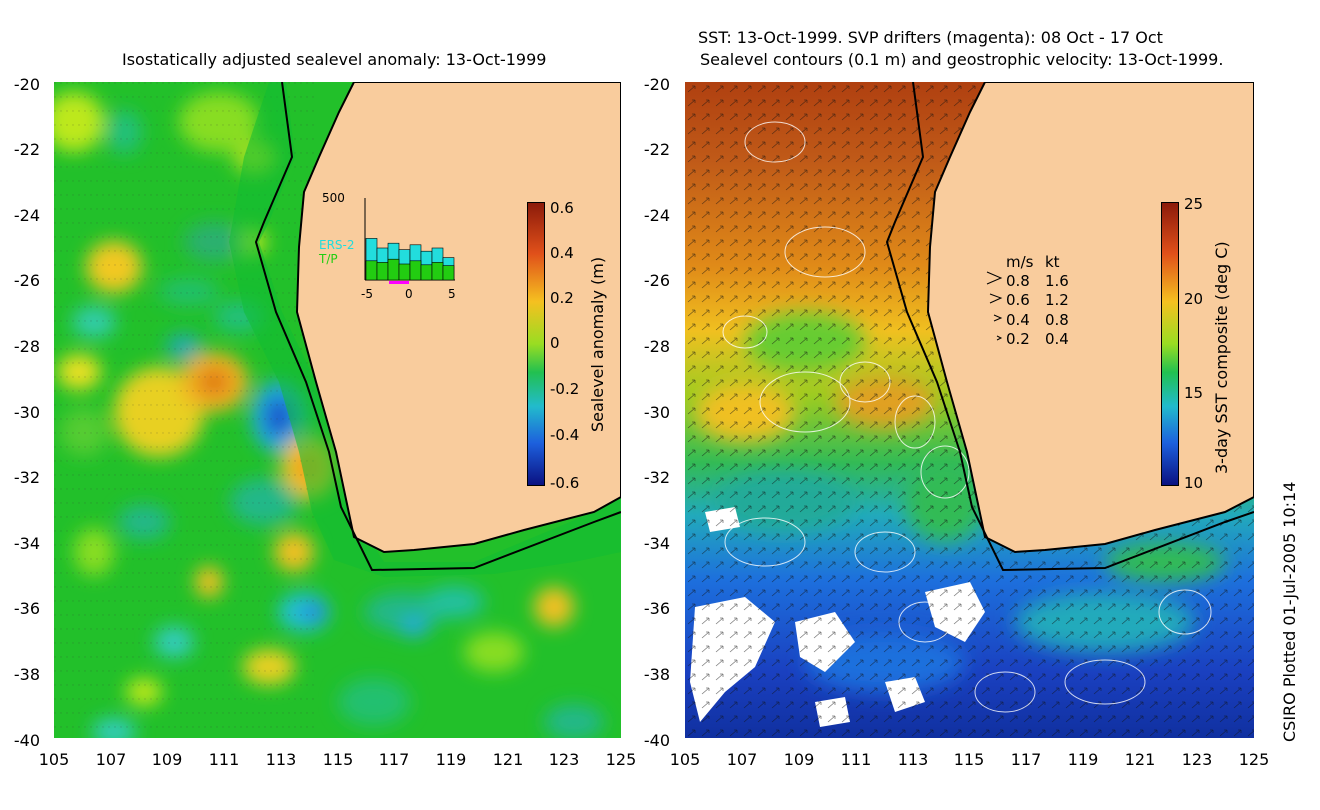 The image size is (1320, 810). What do you see at coordinates (26, 608) in the screenshot?
I see `left-y-tick: -36` at bounding box center [26, 608].